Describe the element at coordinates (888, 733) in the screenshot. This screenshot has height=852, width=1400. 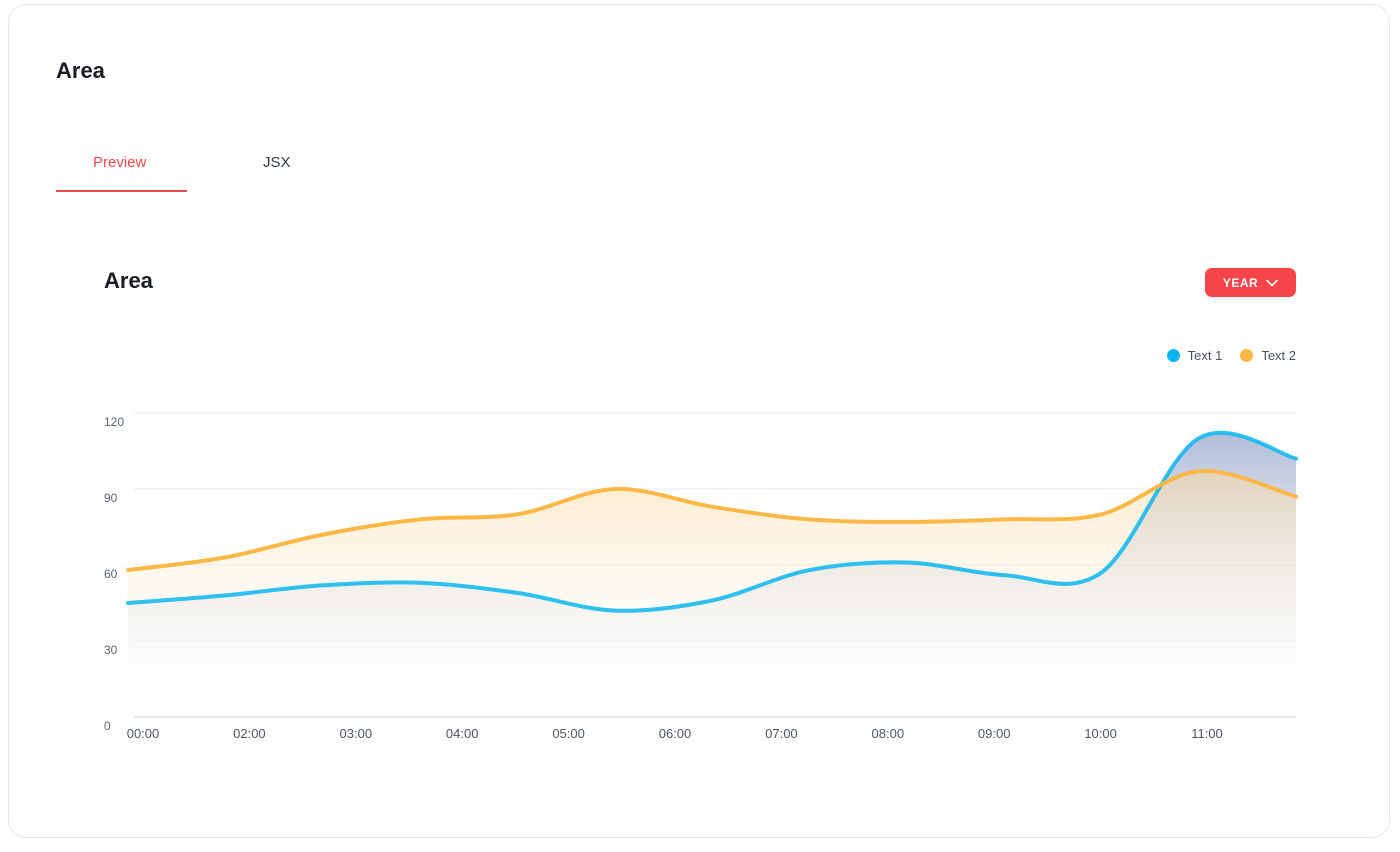
I see `x-tick-label: 08:00` at that location.